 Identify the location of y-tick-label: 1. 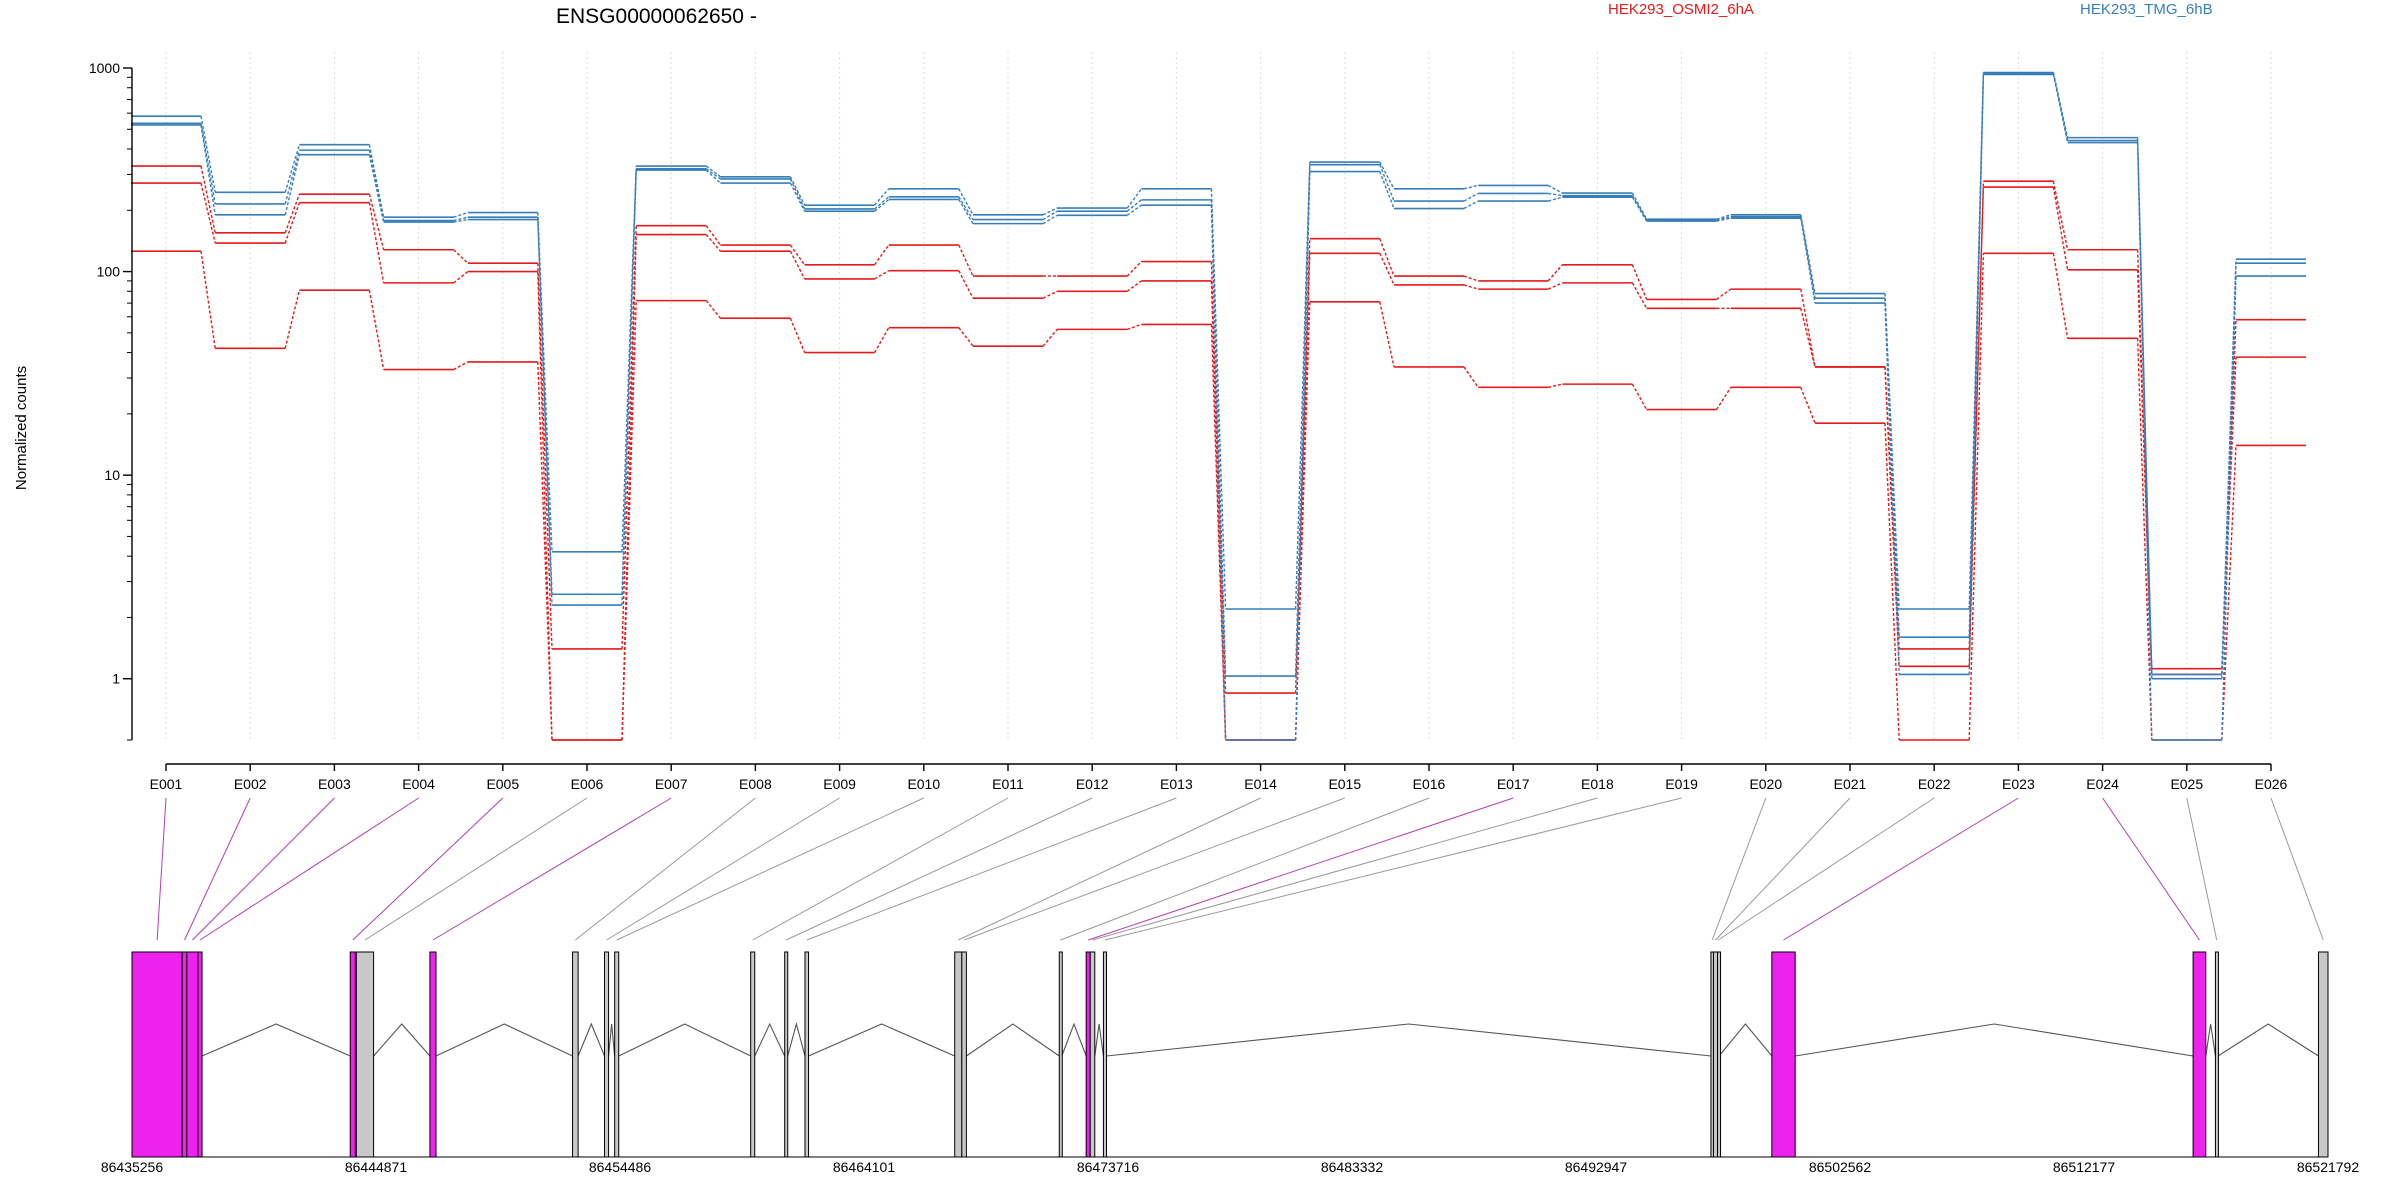
(116, 679).